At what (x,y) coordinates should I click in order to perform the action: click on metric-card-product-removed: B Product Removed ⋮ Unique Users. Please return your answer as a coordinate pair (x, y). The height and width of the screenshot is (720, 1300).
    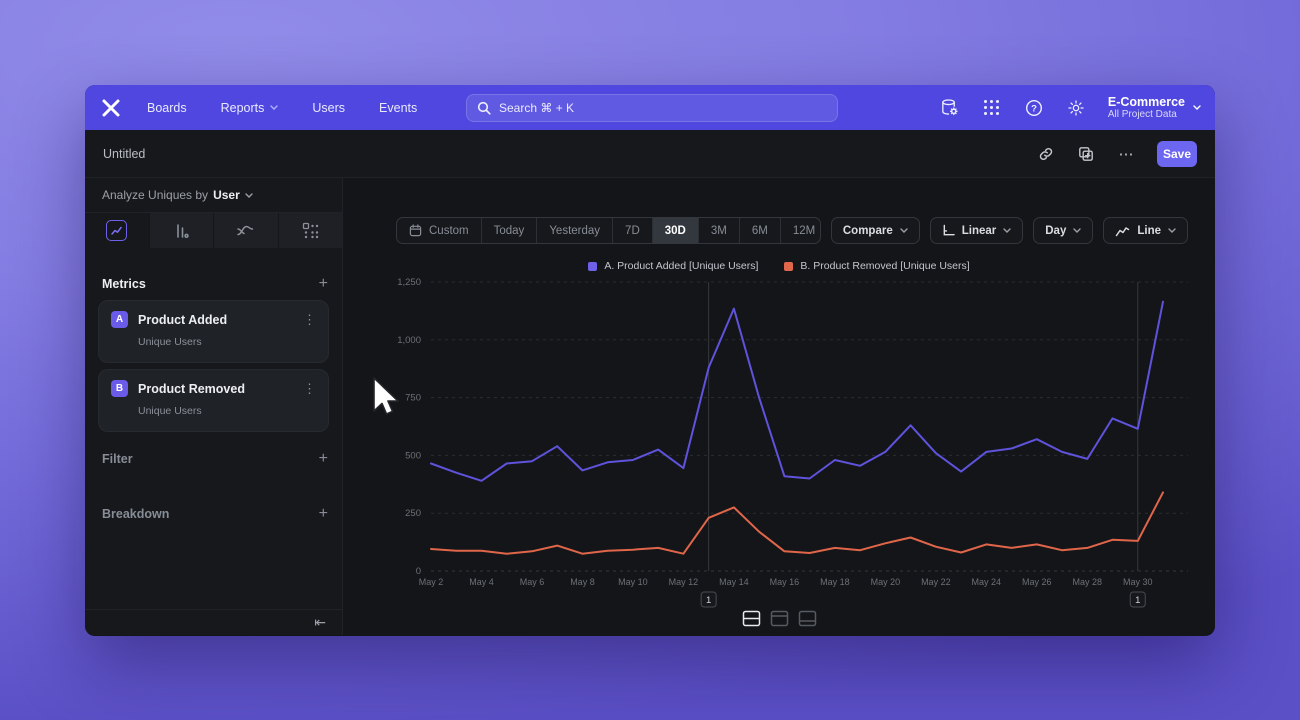
    Looking at the image, I should click on (213, 400).